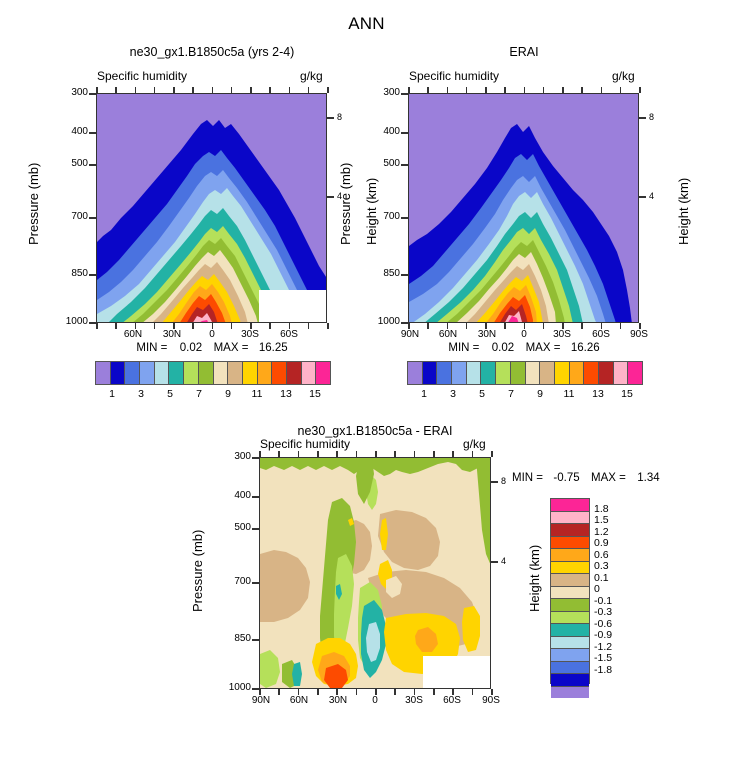 The height and width of the screenshot is (784, 733). I want to click on xtick-difference-2: 30N, so click(338, 700).